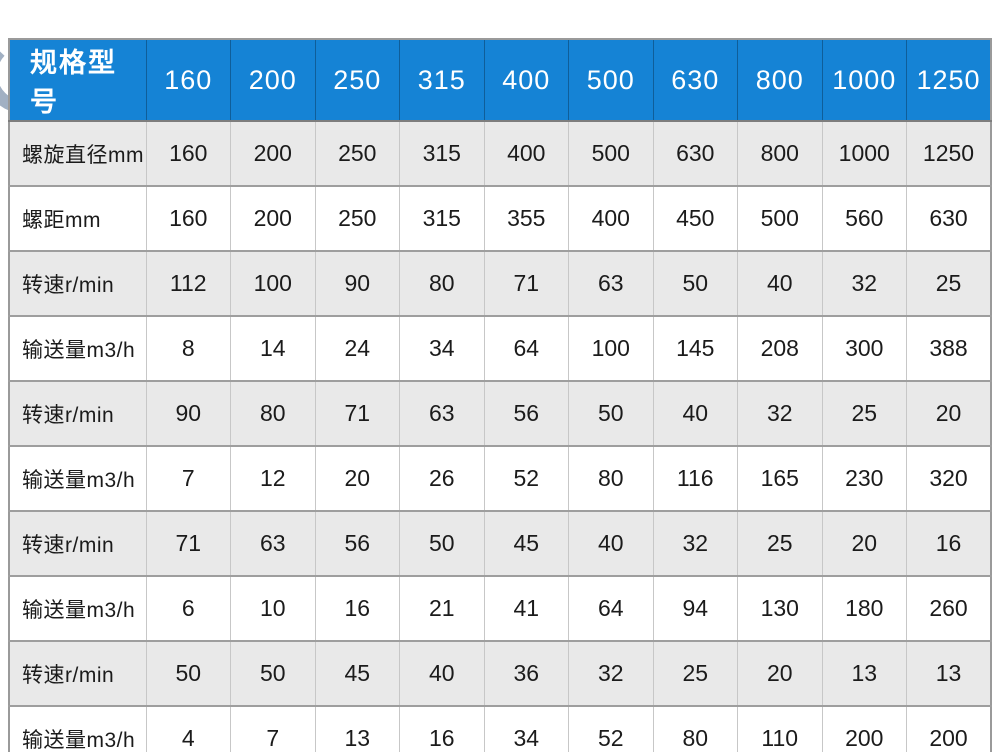 This screenshot has height=752, width=1000. I want to click on table-row: 输送量m3/h 6 10 16 21 41 64 94 130 180 260, so click(500, 608).